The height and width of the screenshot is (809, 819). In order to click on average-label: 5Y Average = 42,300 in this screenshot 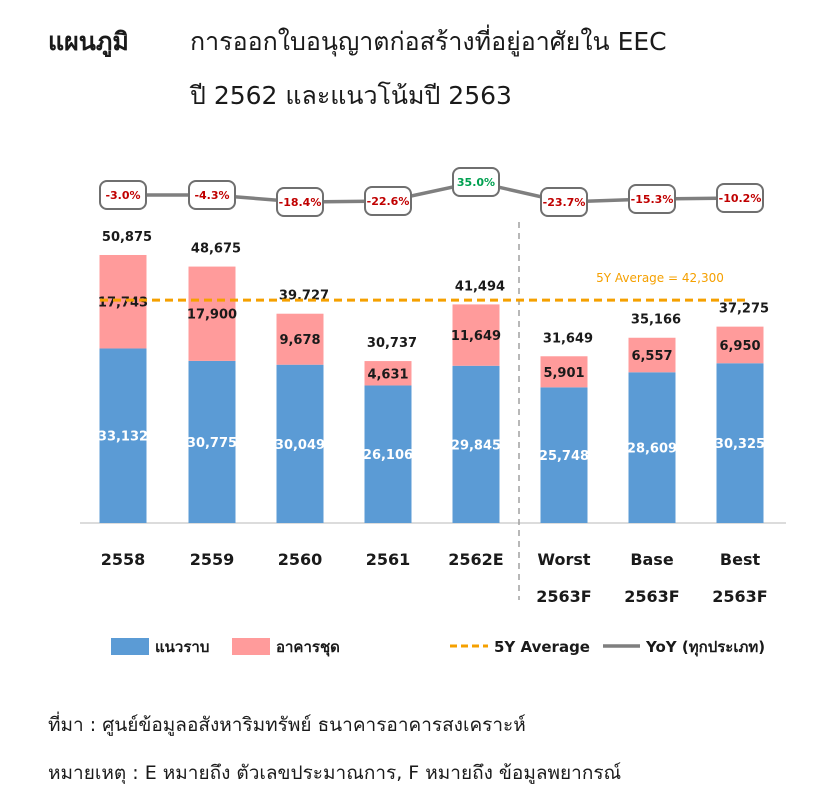, I will do `click(660, 278)`.